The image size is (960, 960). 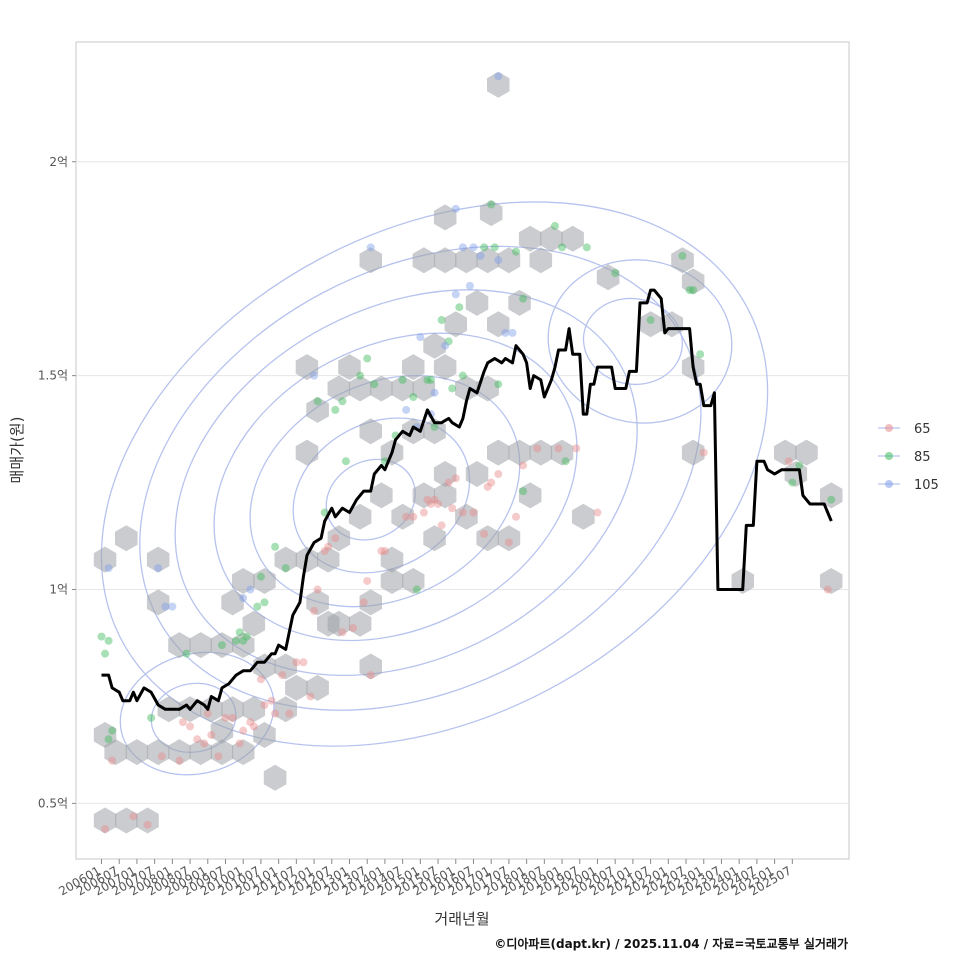 I want to click on y-tick-label: 0.5억, so click(x=53, y=803).